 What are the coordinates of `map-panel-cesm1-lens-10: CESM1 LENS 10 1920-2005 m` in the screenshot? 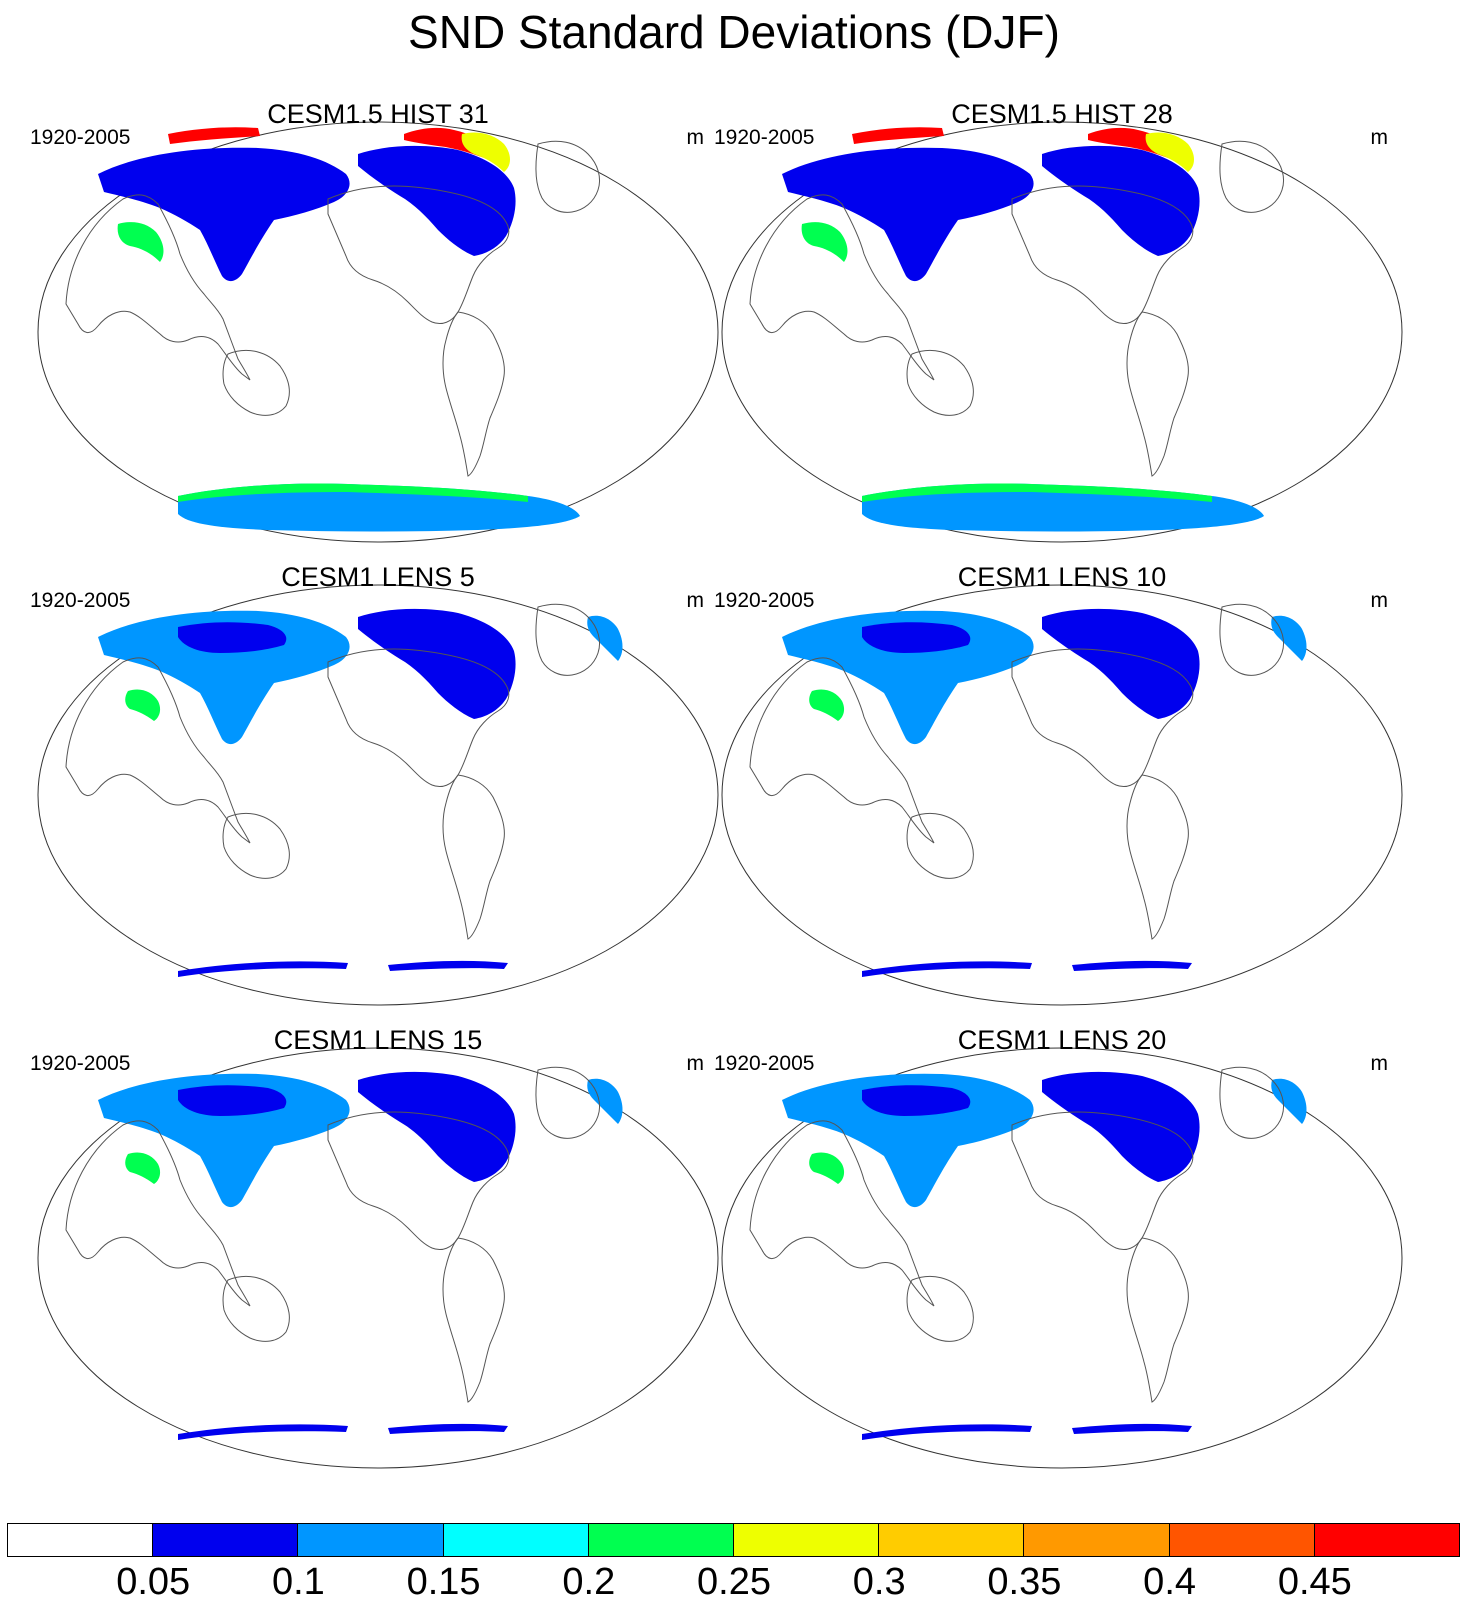 It's located at (1062, 784).